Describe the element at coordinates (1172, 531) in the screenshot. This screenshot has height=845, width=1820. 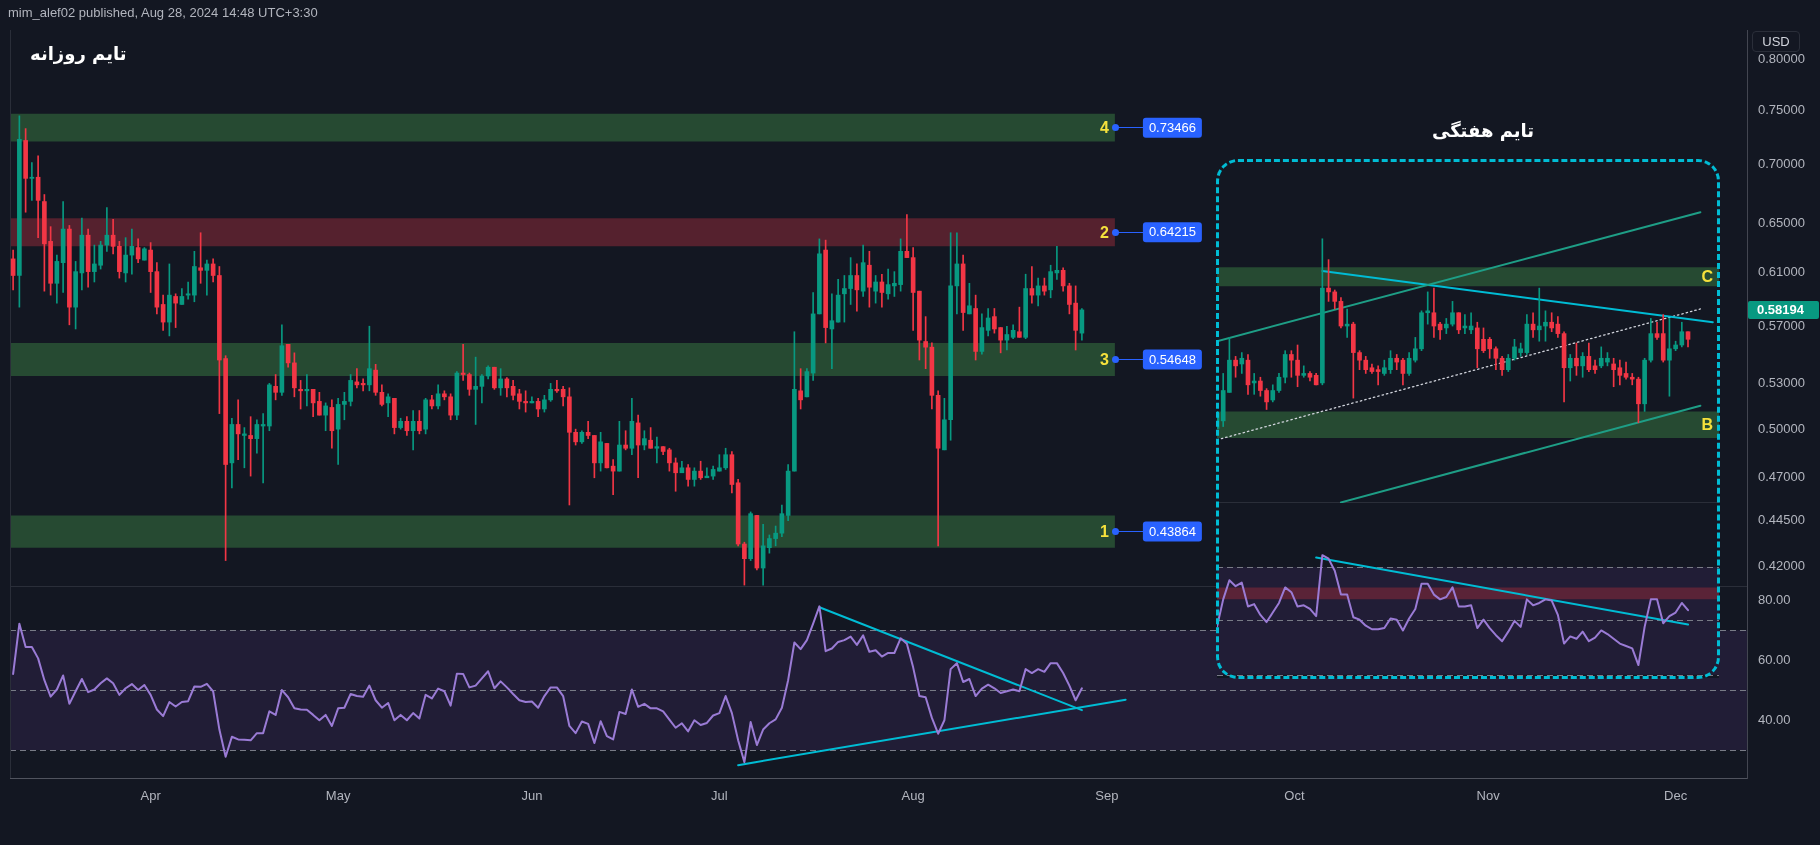
I see `annotation: 0.43864` at that location.